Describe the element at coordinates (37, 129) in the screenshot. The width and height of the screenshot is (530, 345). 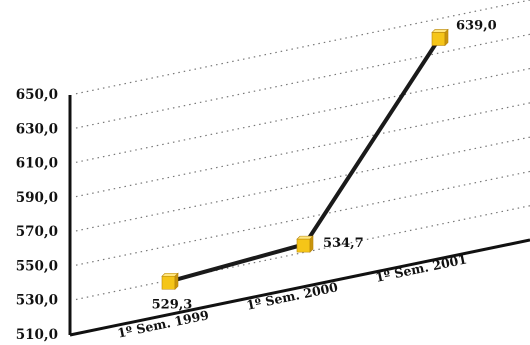
I see `y-tick-label: 630,0` at that location.